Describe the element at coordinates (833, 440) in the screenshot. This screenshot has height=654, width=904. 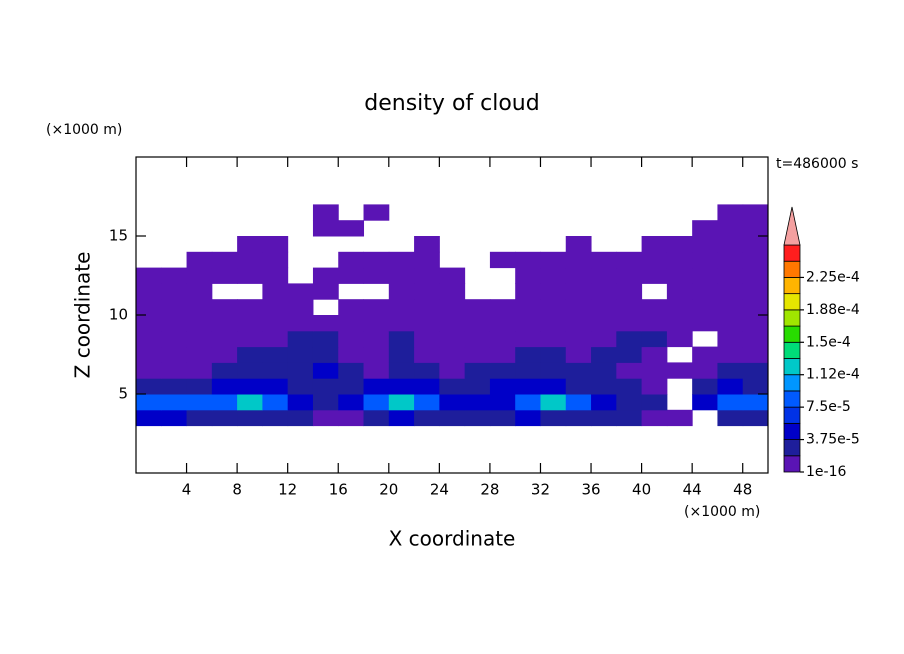
I see `colorbar-tick-label: 3.75e-5` at that location.